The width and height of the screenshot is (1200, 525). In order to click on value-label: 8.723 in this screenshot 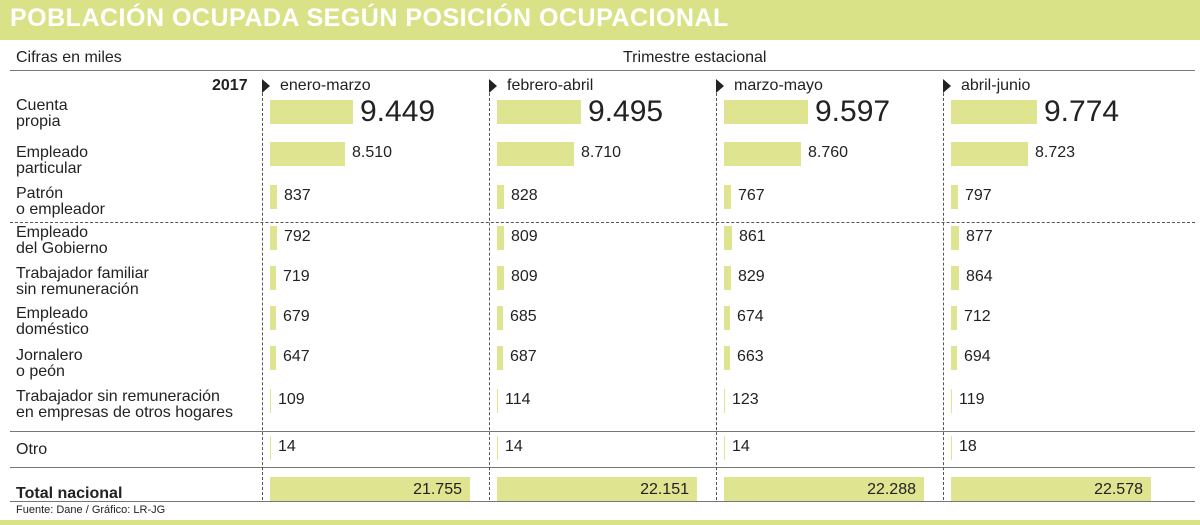, I will do `click(1055, 152)`.